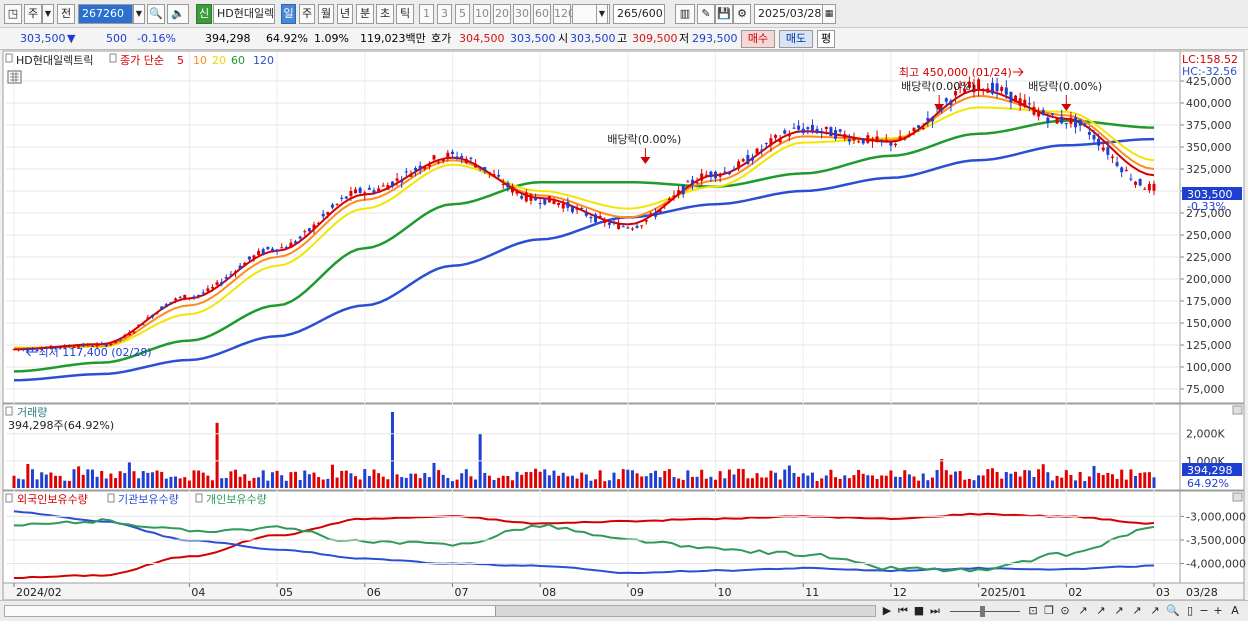 The height and width of the screenshot is (621, 1248). What do you see at coordinates (482, 14) in the screenshot?
I see `interval-10: 10` at bounding box center [482, 14].